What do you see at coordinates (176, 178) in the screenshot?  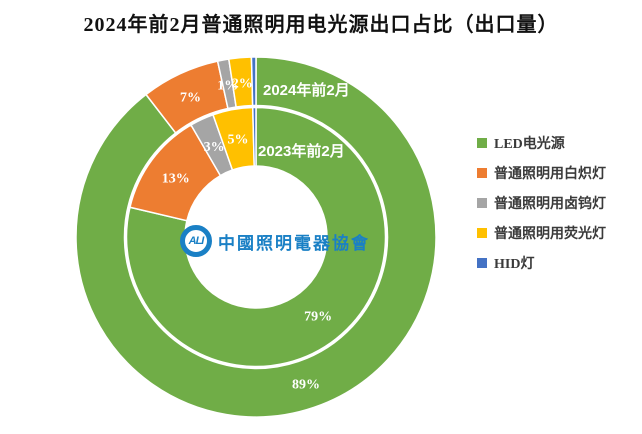 I see `slice-label: 13%` at bounding box center [176, 178].